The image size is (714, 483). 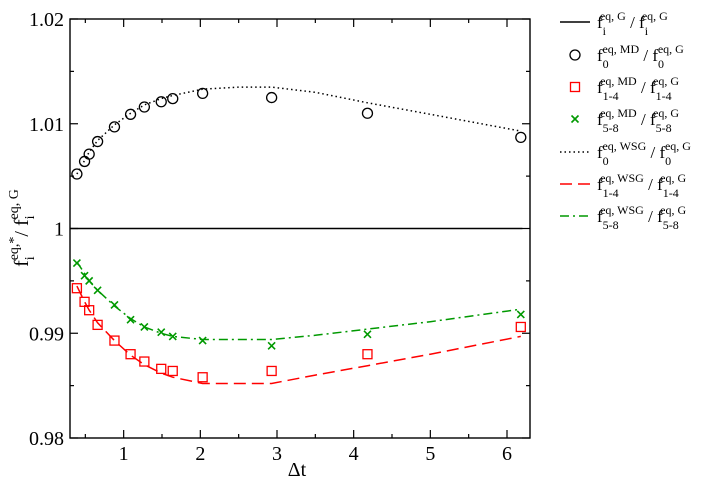 I want to click on y-tick-label: 0.98, so click(x=46, y=439).